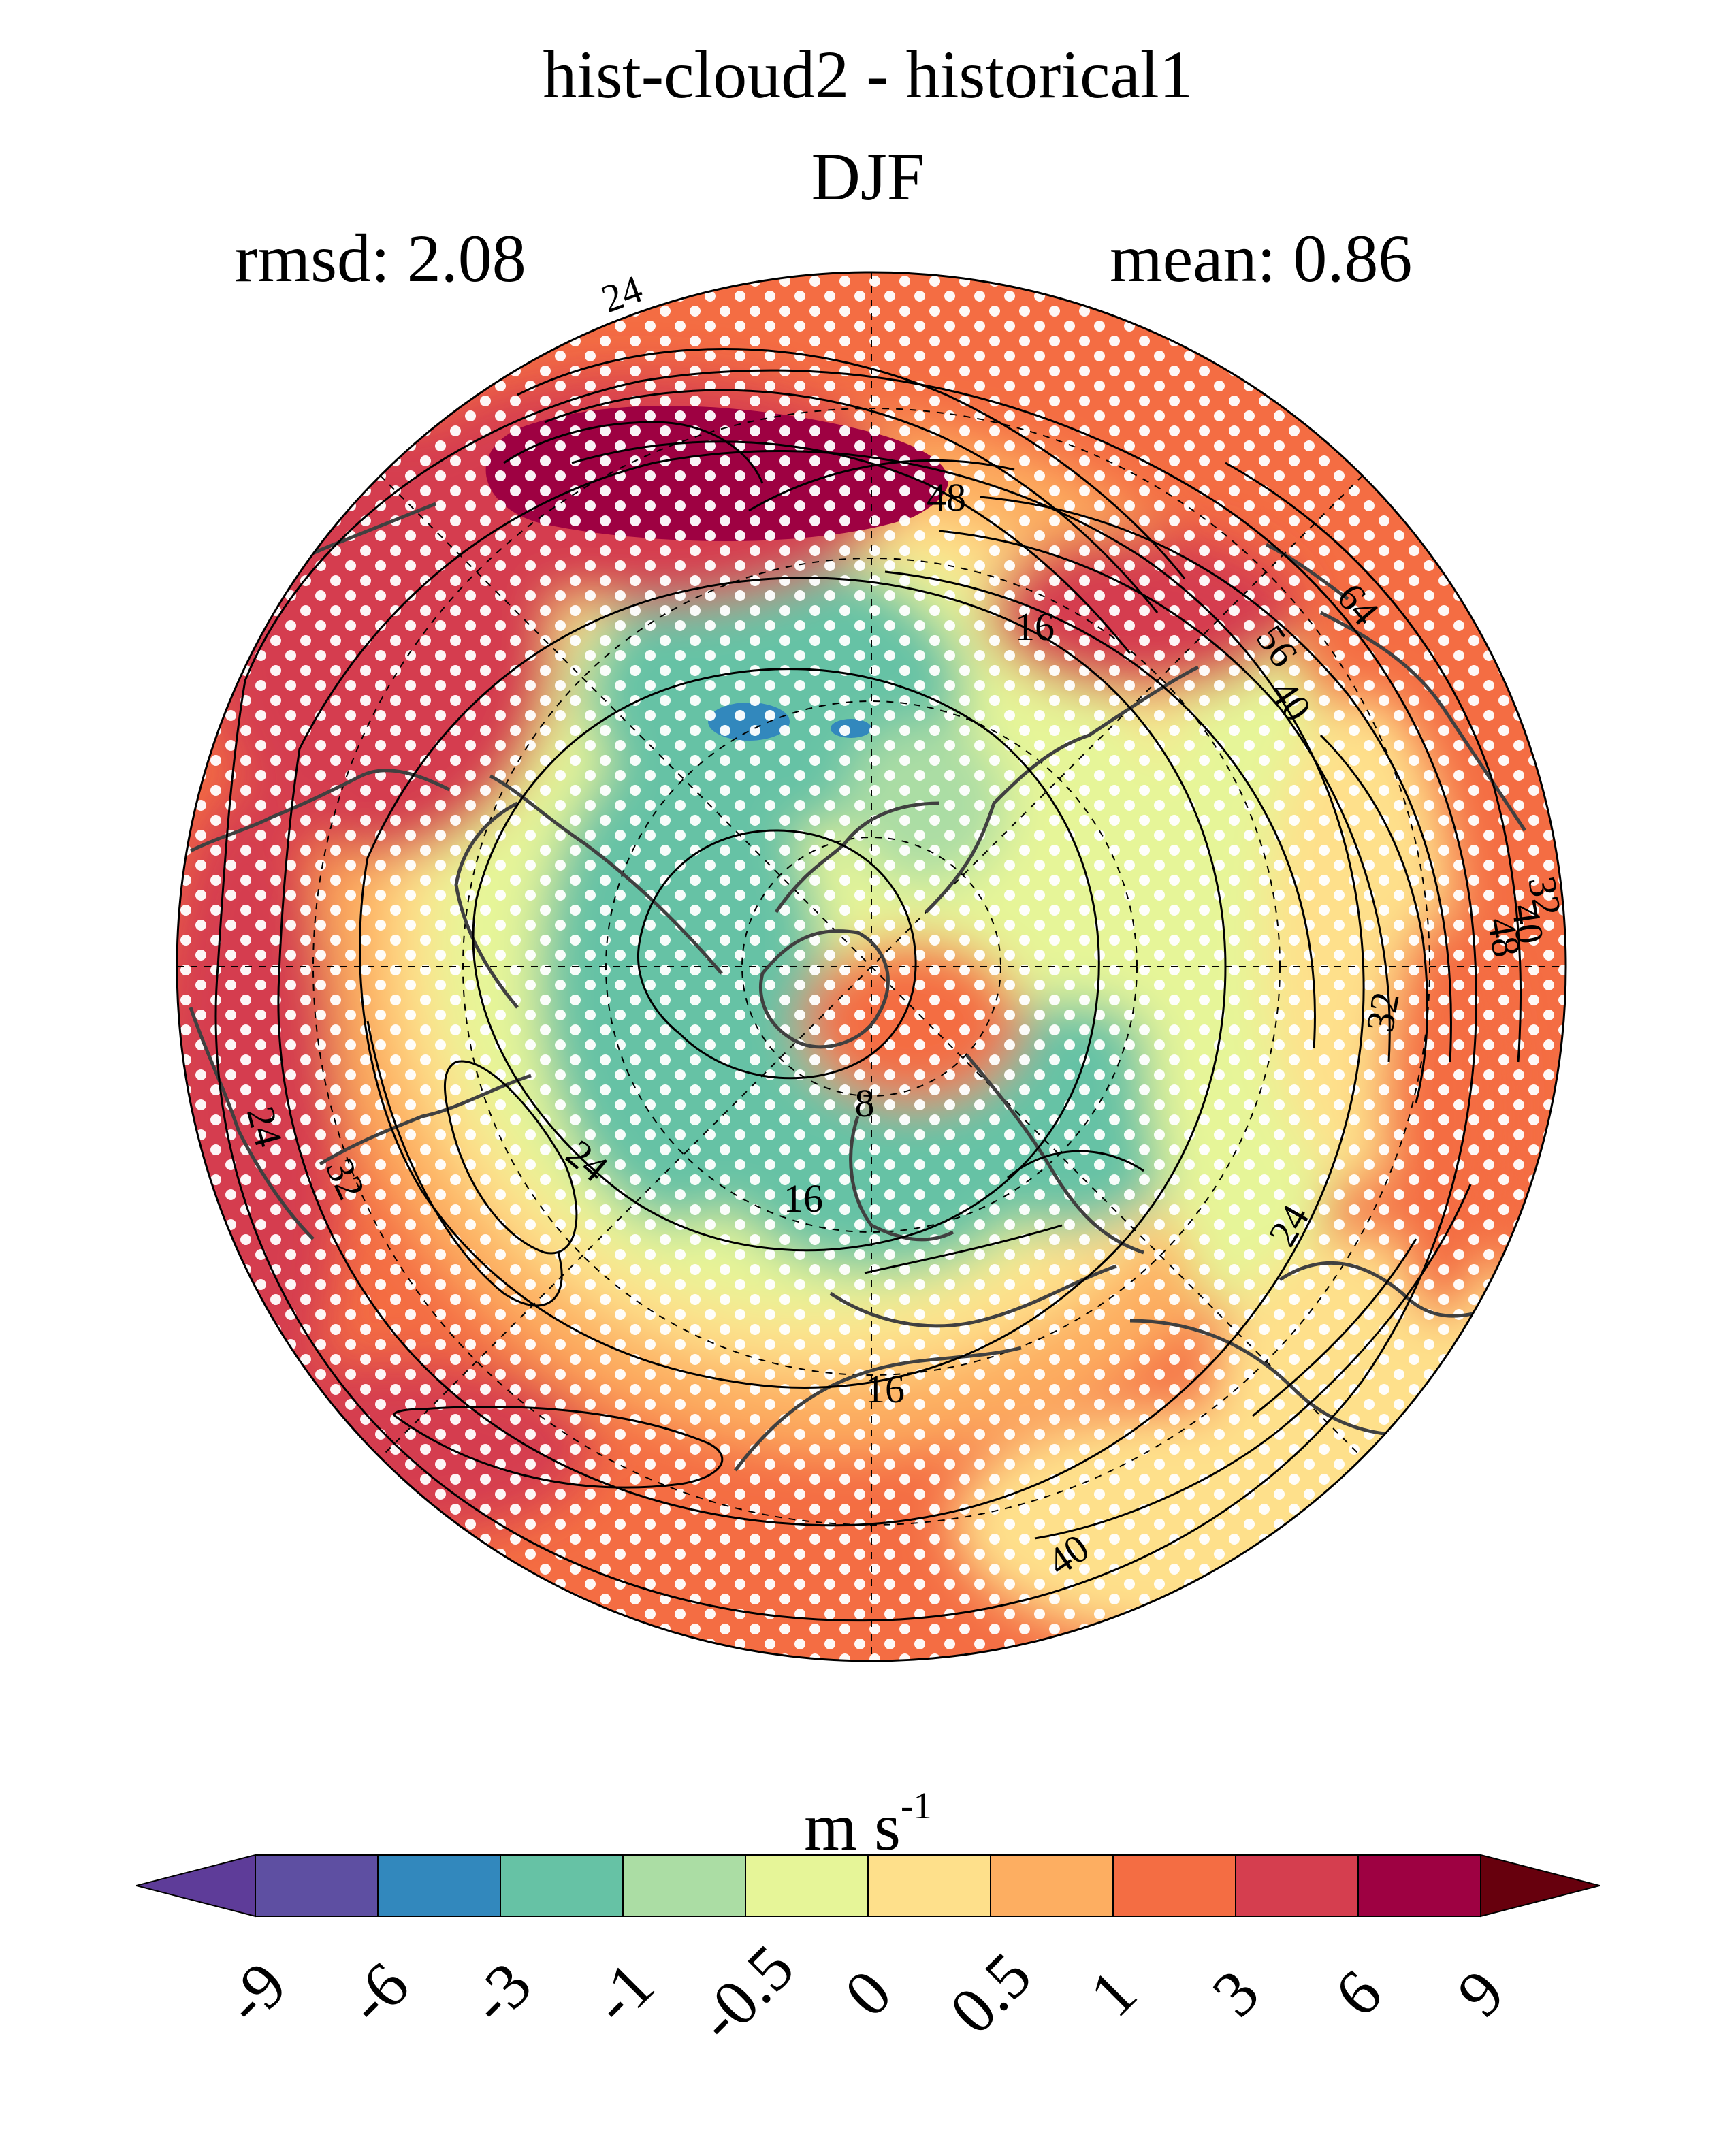  I want to click on colorbar-tick-label: 0, so click(867, 1993).